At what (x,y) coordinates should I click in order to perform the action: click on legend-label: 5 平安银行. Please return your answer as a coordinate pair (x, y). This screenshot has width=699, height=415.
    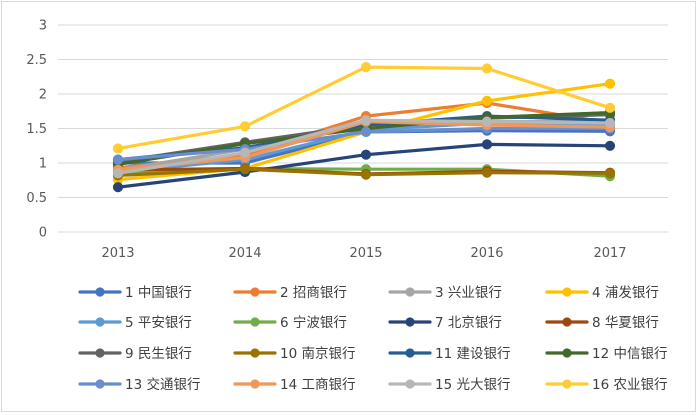
    Looking at the image, I should click on (158, 323).